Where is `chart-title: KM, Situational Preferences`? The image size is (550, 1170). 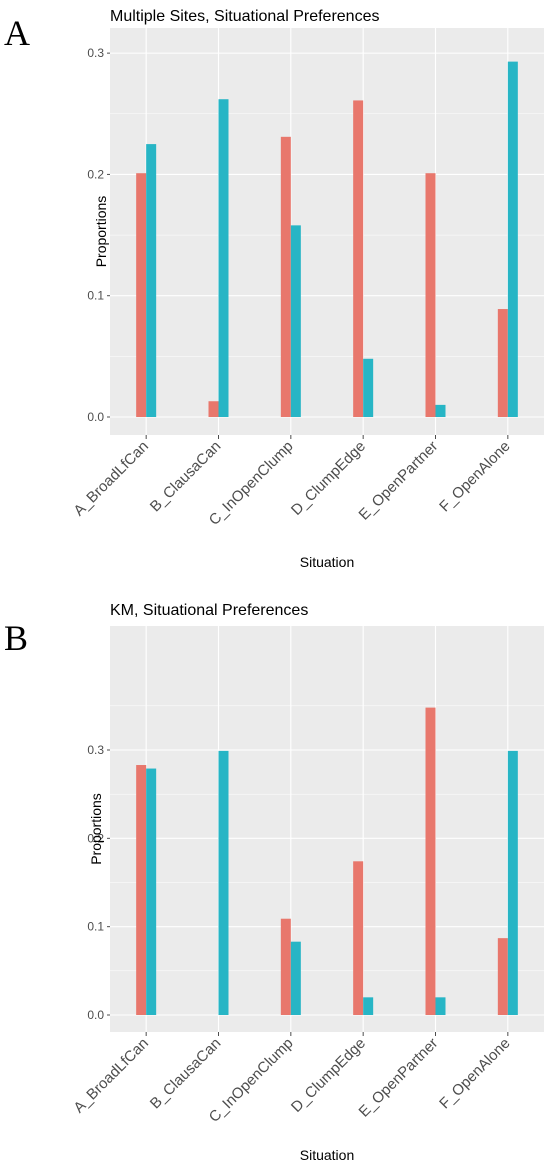 chart-title: KM, Situational Preferences is located at coordinates (209, 610).